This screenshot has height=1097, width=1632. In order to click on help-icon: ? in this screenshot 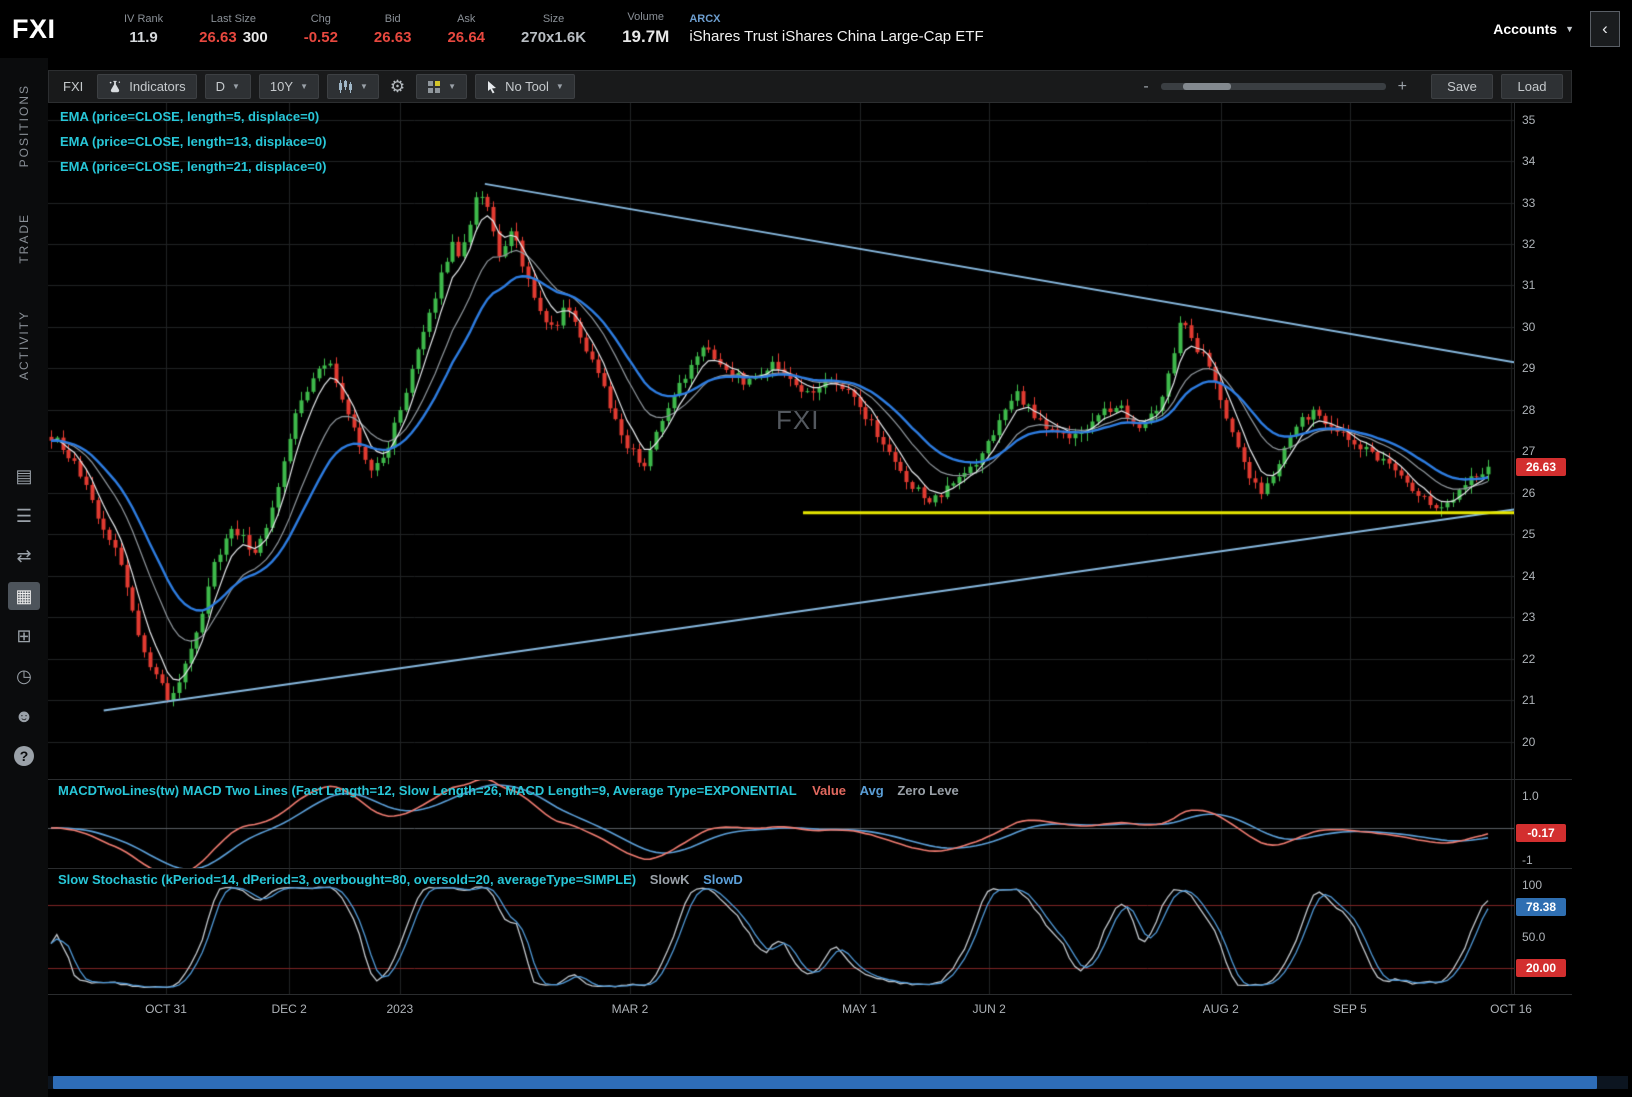, I will do `click(24, 756)`.